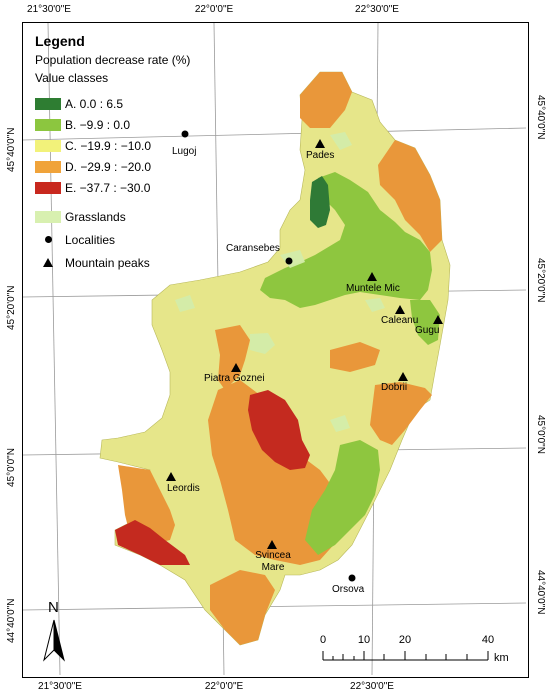  I want to click on dot-icon, so click(48, 239).